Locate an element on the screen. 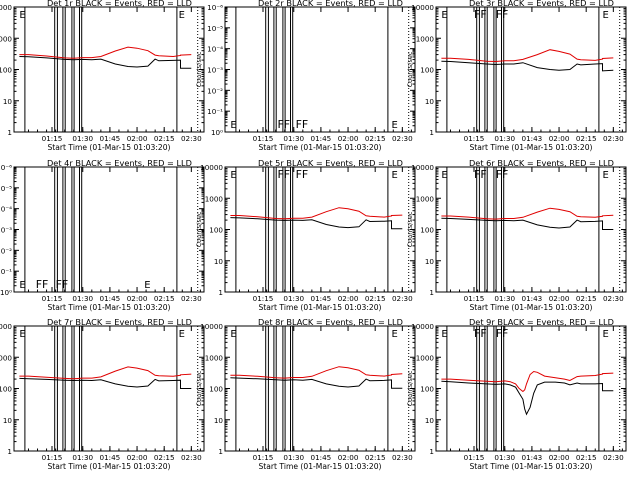  x-tick-label: 01:43 is located at coordinates (532, 138).